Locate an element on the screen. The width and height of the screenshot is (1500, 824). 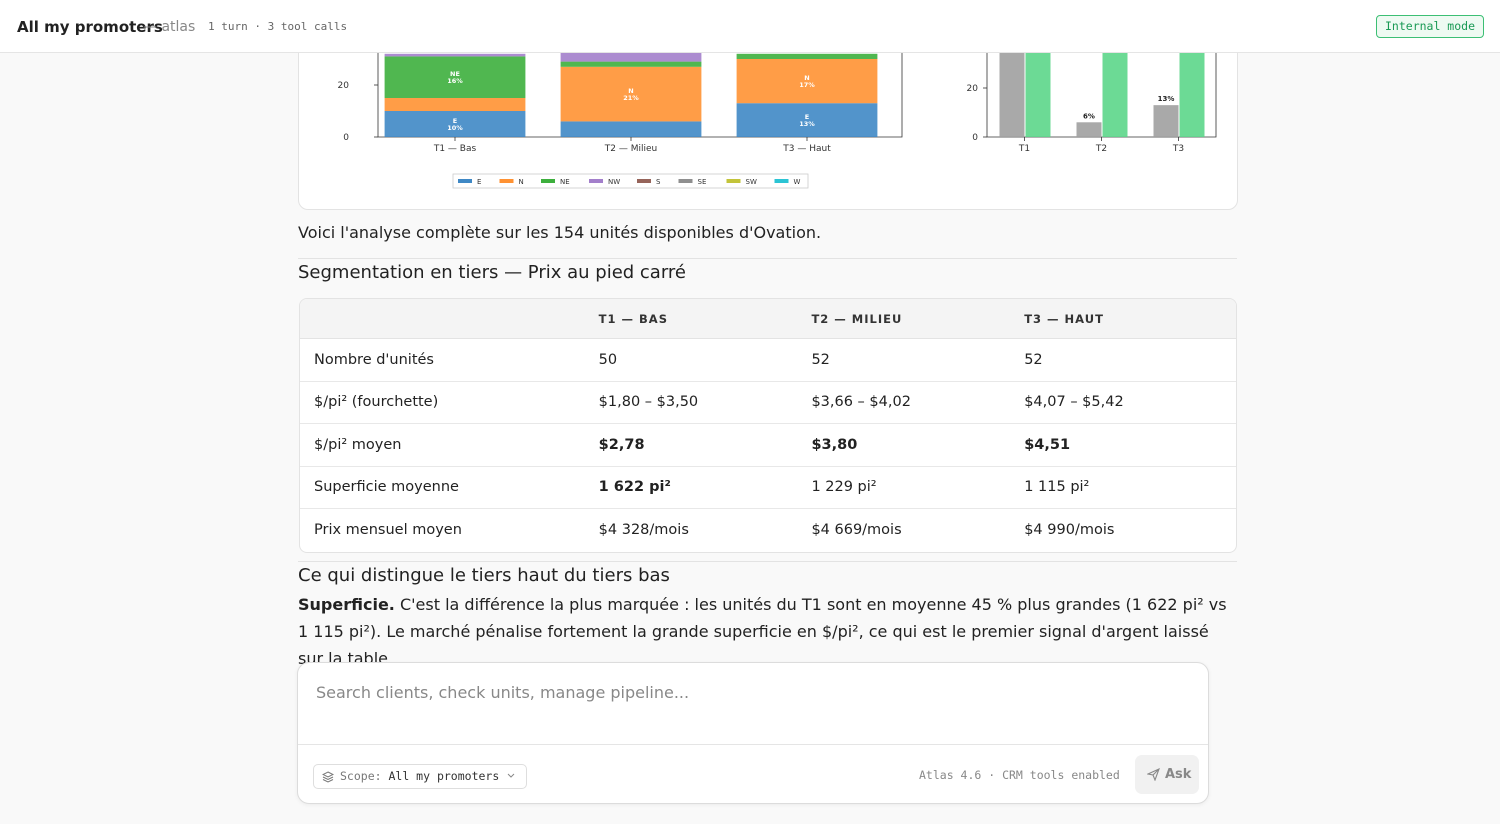
value-label: 10% is located at coordinates (455, 128).